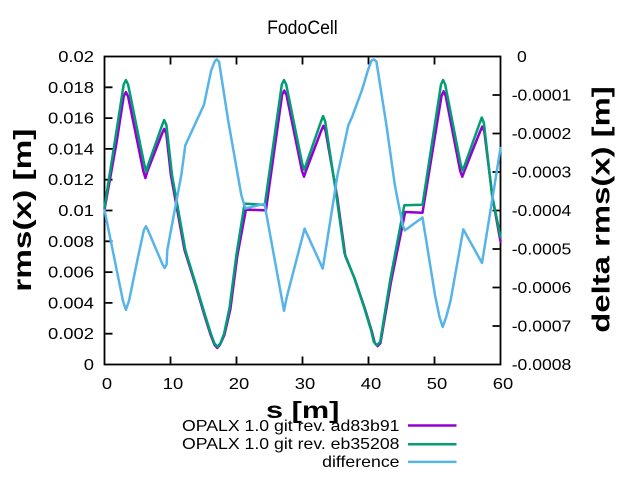 The width and height of the screenshot is (640, 480). Describe the element at coordinates (71, 118) in the screenshot. I see `svg-text: 0.016` at that location.